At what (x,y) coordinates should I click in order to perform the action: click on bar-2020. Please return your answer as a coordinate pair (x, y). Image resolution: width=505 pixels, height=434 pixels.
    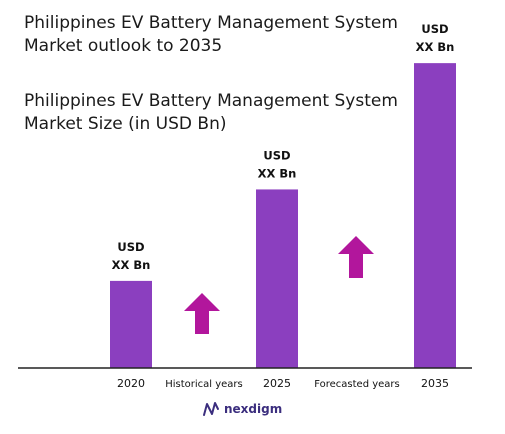
    Looking at the image, I should click on (131, 324).